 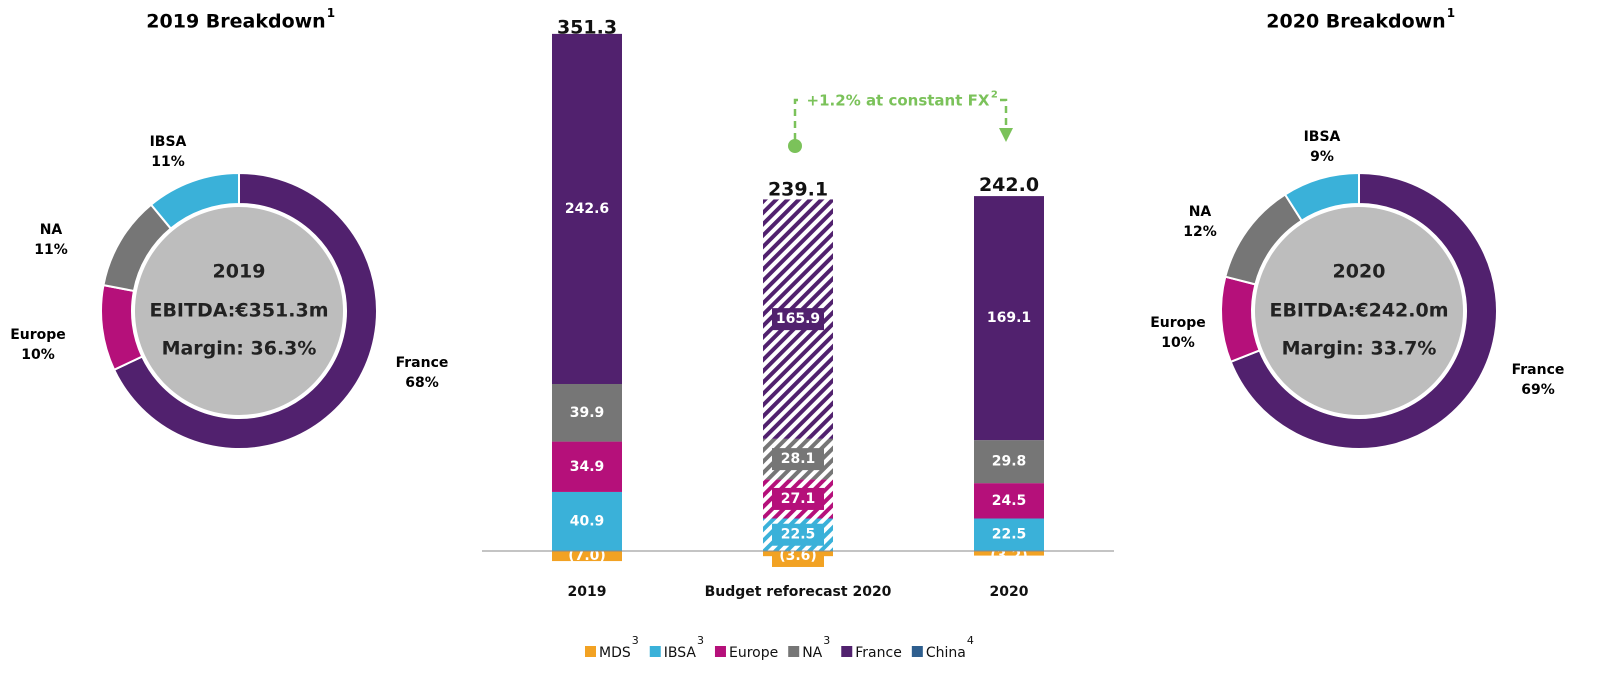 I want to click on superscript: 2, so click(x=994, y=95).